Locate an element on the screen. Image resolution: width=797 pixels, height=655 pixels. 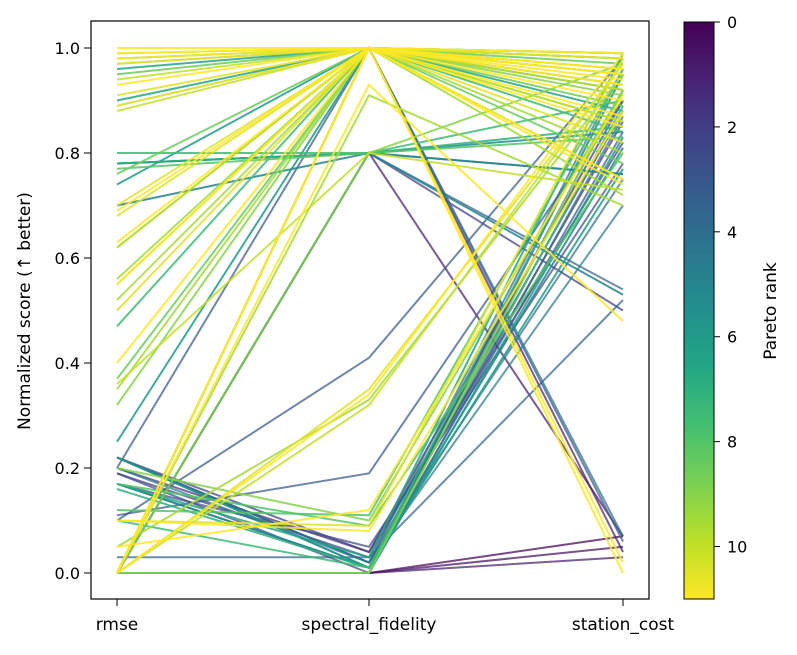
colorbar-tick-label: 10 is located at coordinates (737, 547).